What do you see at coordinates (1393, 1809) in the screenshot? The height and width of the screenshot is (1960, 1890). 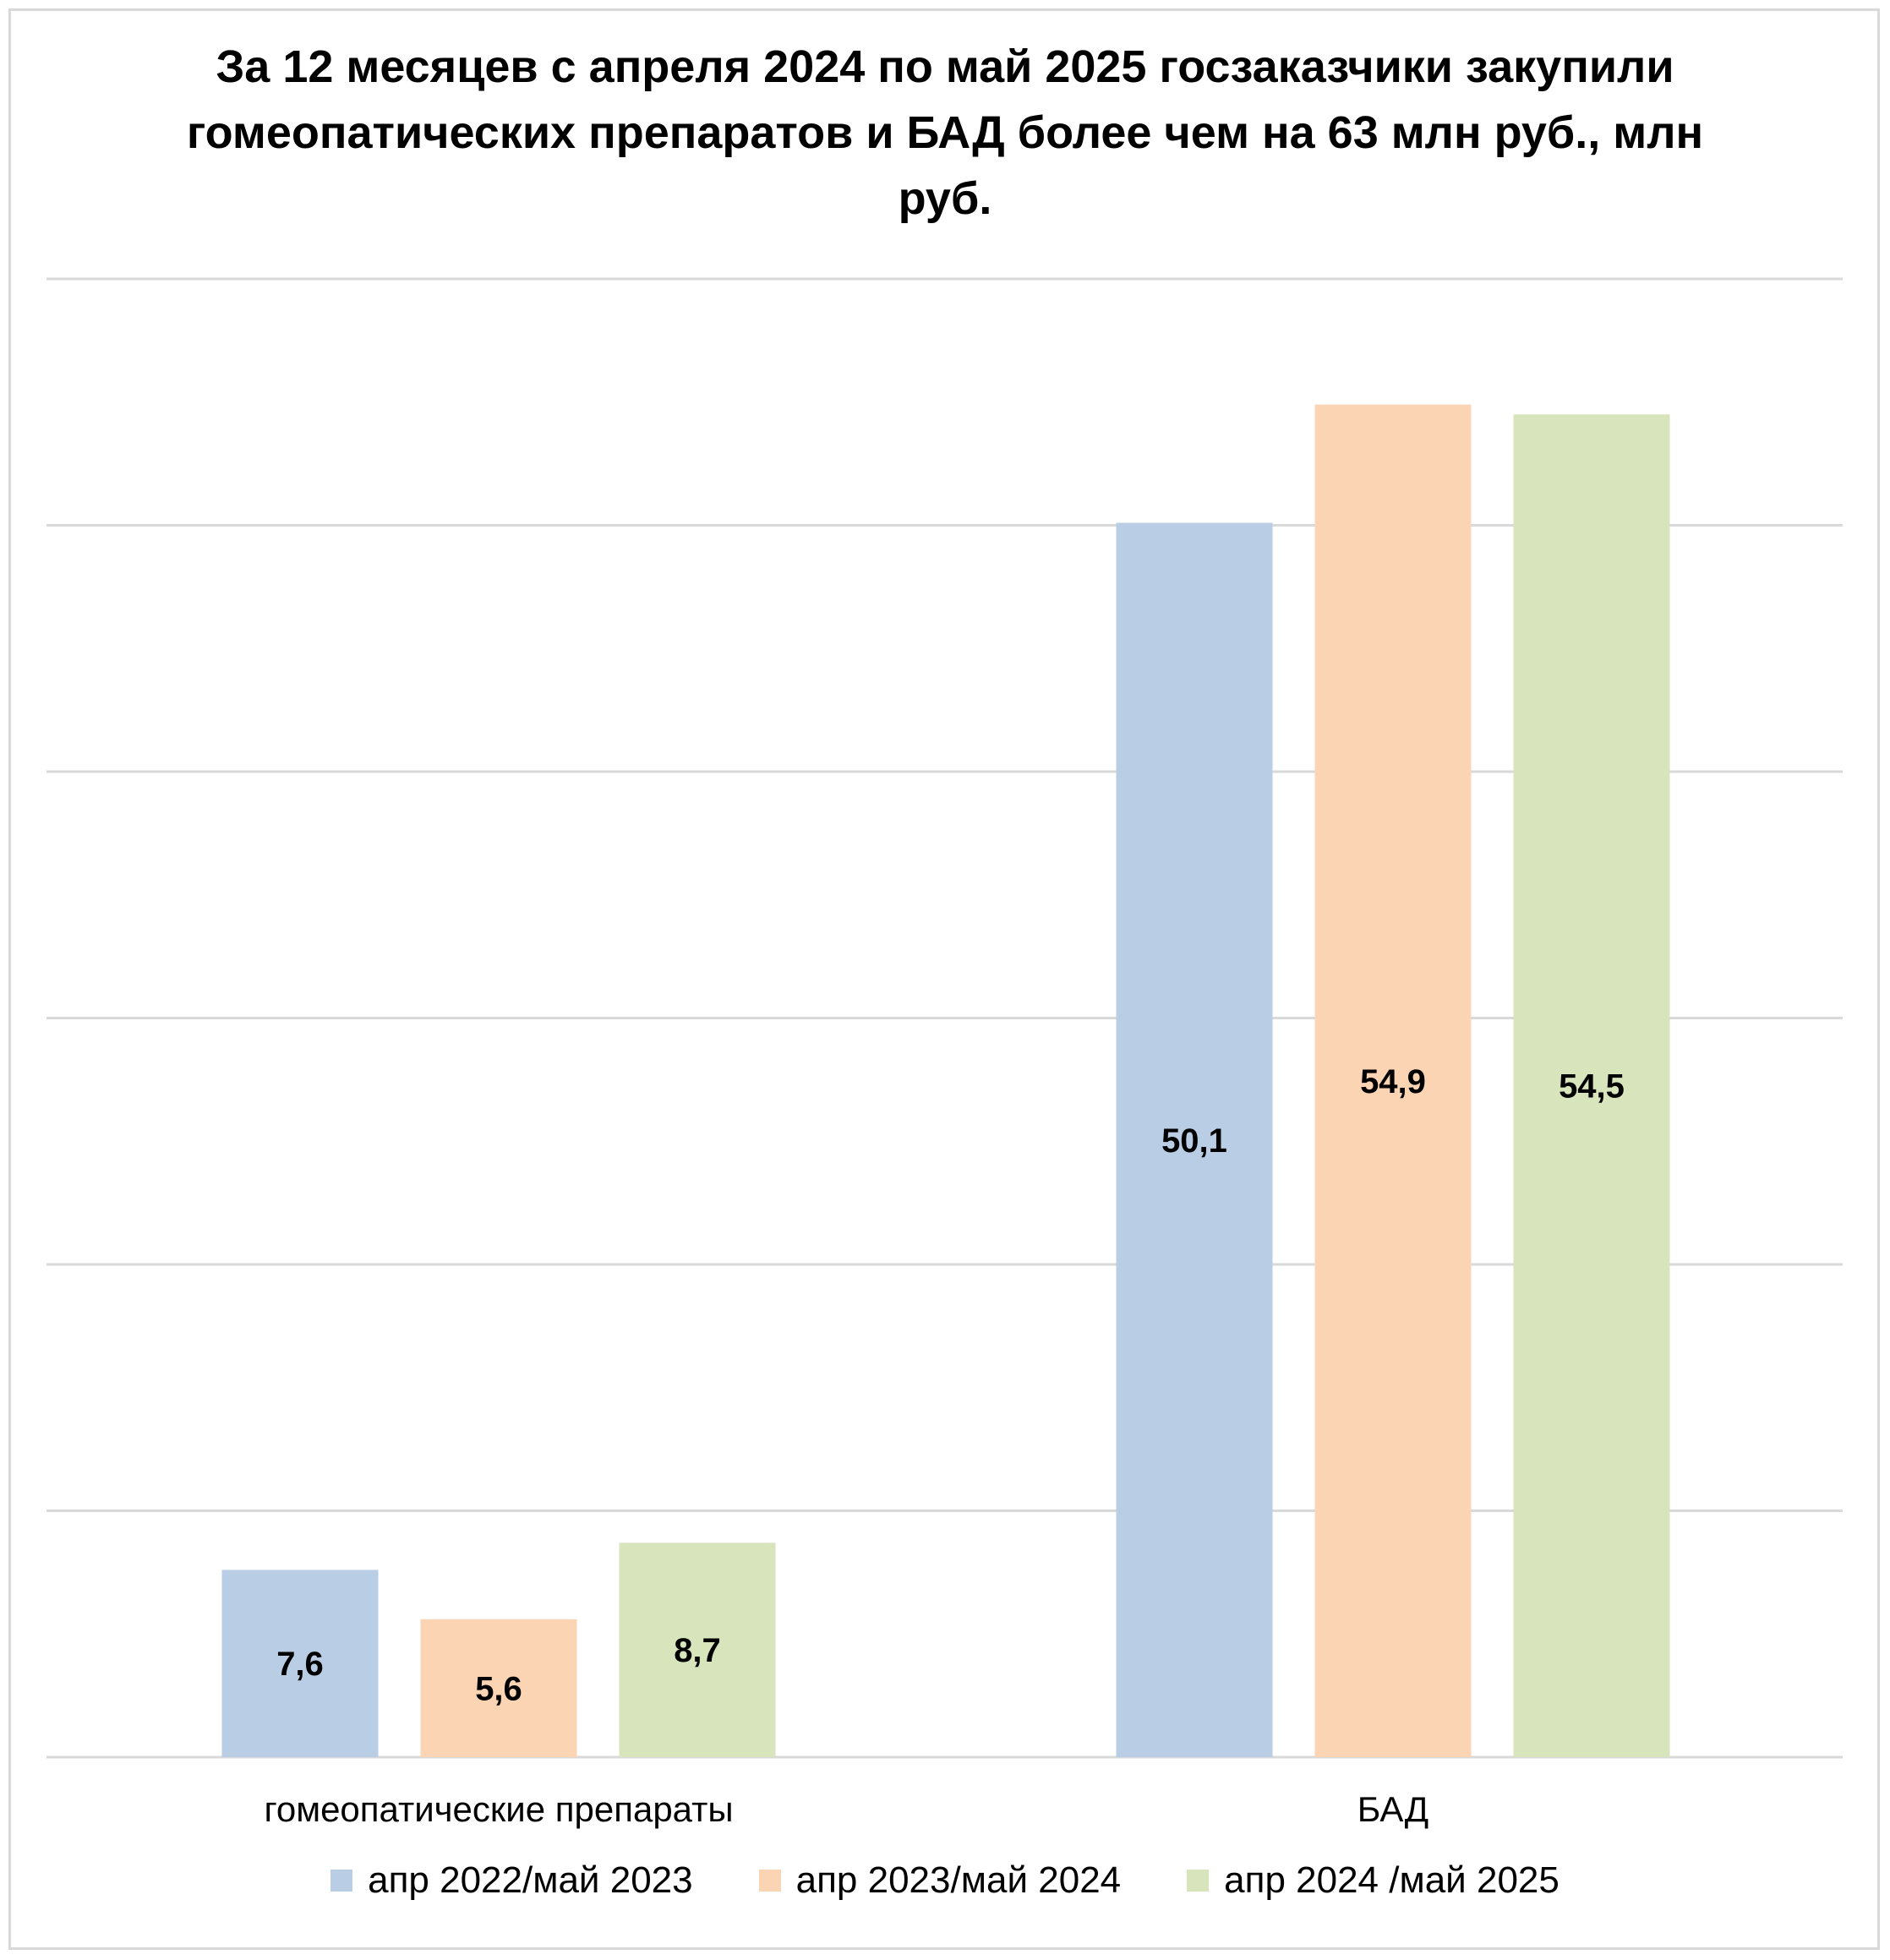 I see `category-label: БАД` at bounding box center [1393, 1809].